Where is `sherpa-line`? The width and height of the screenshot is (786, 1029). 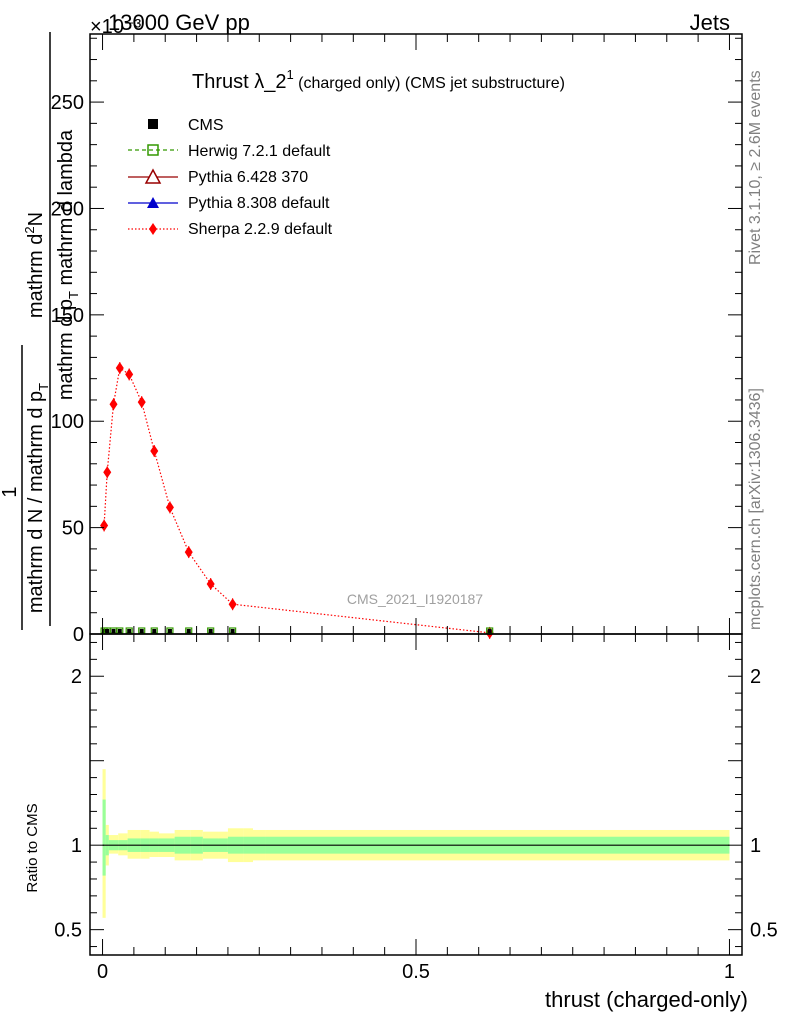
sherpa-line is located at coordinates (296, 500).